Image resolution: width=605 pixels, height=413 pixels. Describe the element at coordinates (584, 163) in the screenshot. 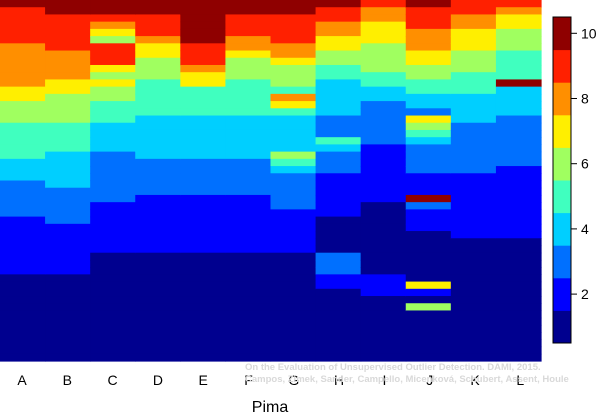

I see `colorbar-ticks: 2 4 6 8 10` at that location.